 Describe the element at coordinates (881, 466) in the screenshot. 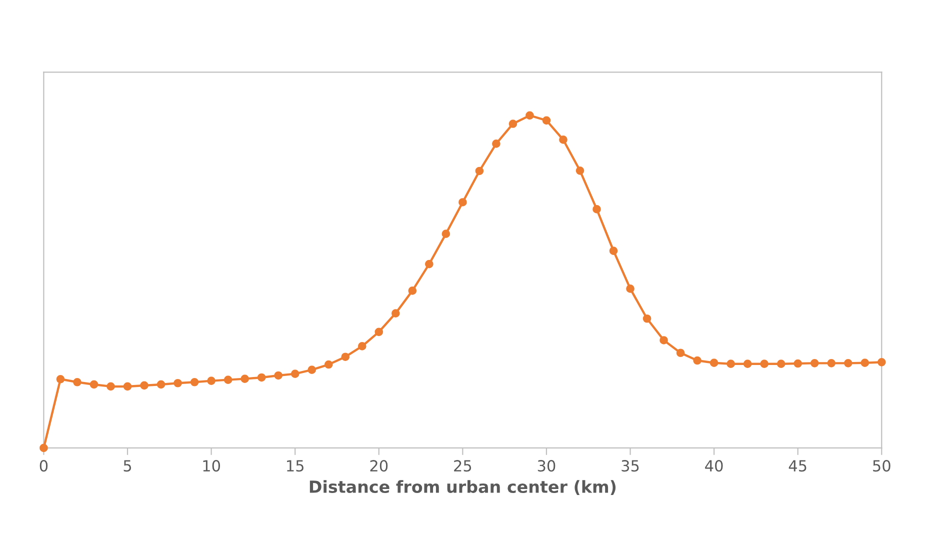

I see `x-tick-label: 50` at that location.